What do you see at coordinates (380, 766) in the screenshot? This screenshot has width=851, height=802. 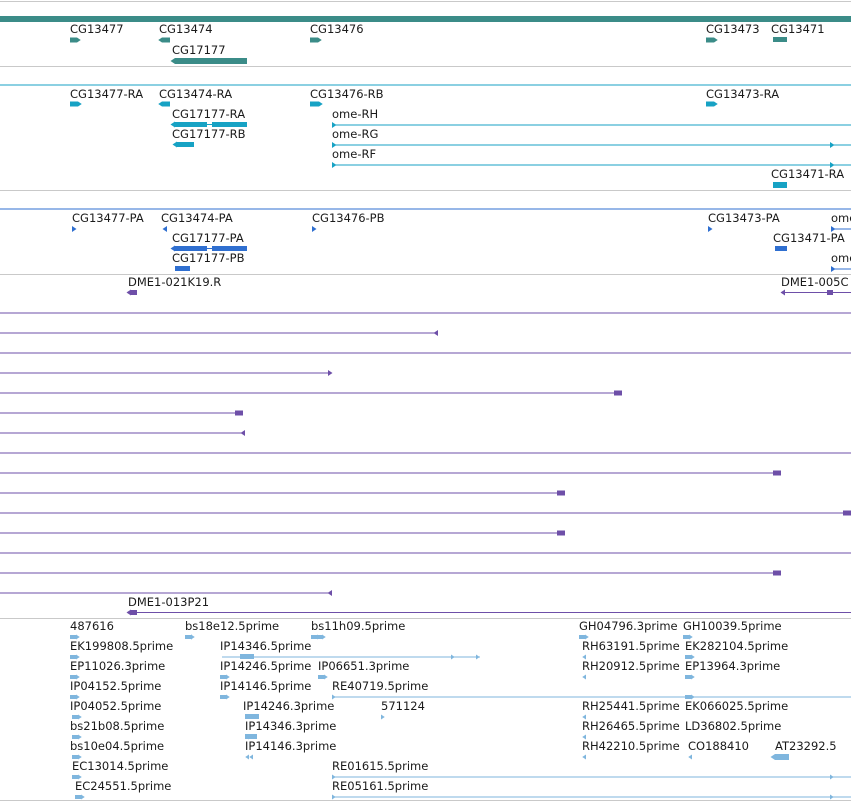 I see `feature-label: RE01615.5prime` at bounding box center [380, 766].